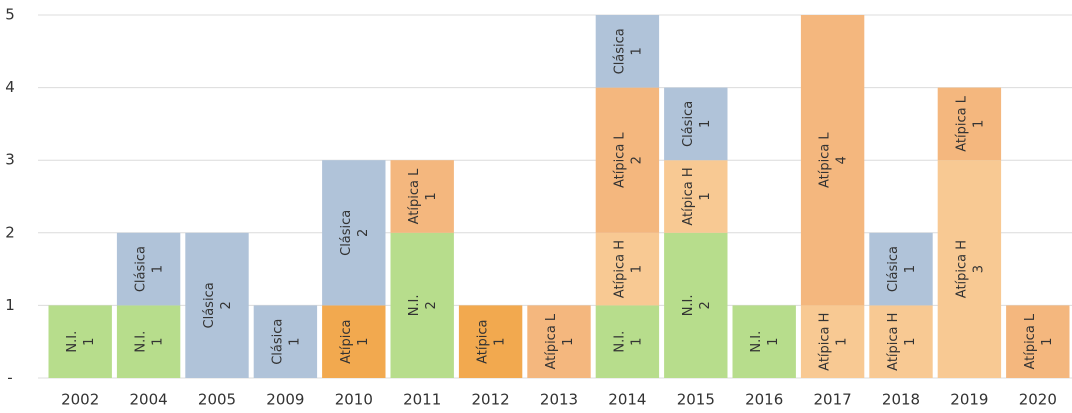 The image size is (1072, 413). What do you see at coordinates (80, 400) in the screenshot?
I see `x-tick-label: 2002` at bounding box center [80, 400].